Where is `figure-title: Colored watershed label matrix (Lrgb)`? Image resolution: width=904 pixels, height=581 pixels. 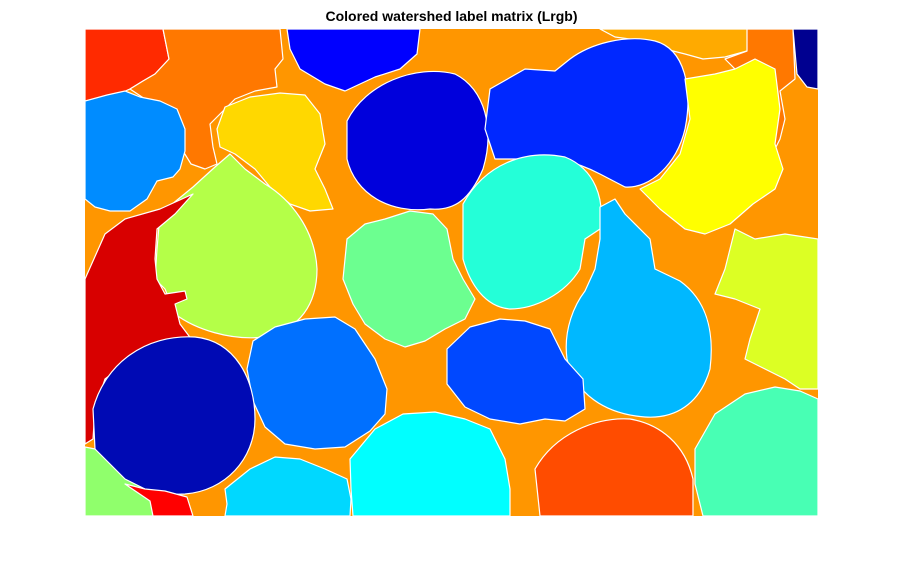 figure-title: Colored watershed label matrix (Lrgb) is located at coordinates (451, 16).